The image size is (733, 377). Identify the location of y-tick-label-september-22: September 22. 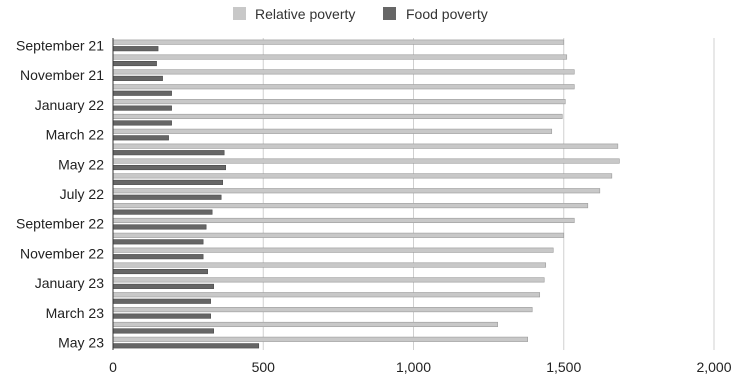
(60, 224).